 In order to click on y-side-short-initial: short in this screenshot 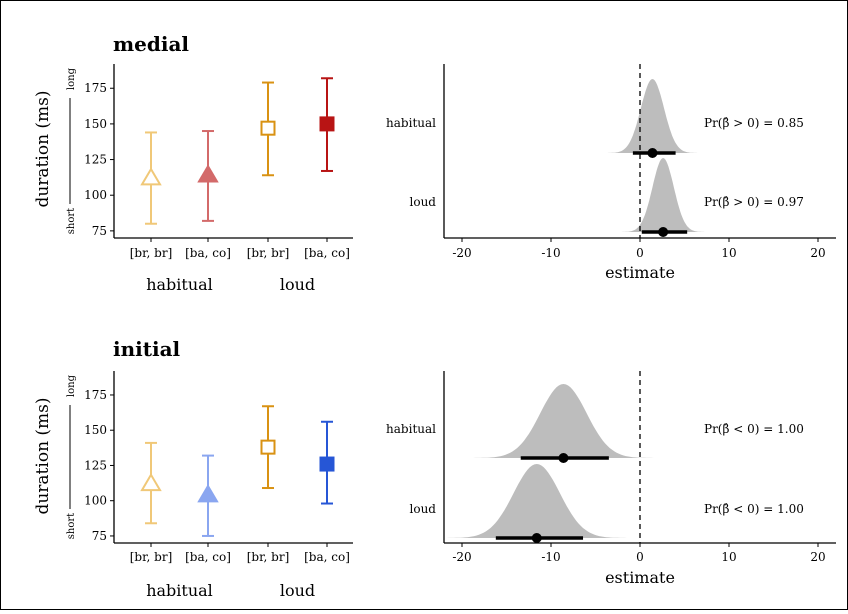, I will do `click(71, 526)`.